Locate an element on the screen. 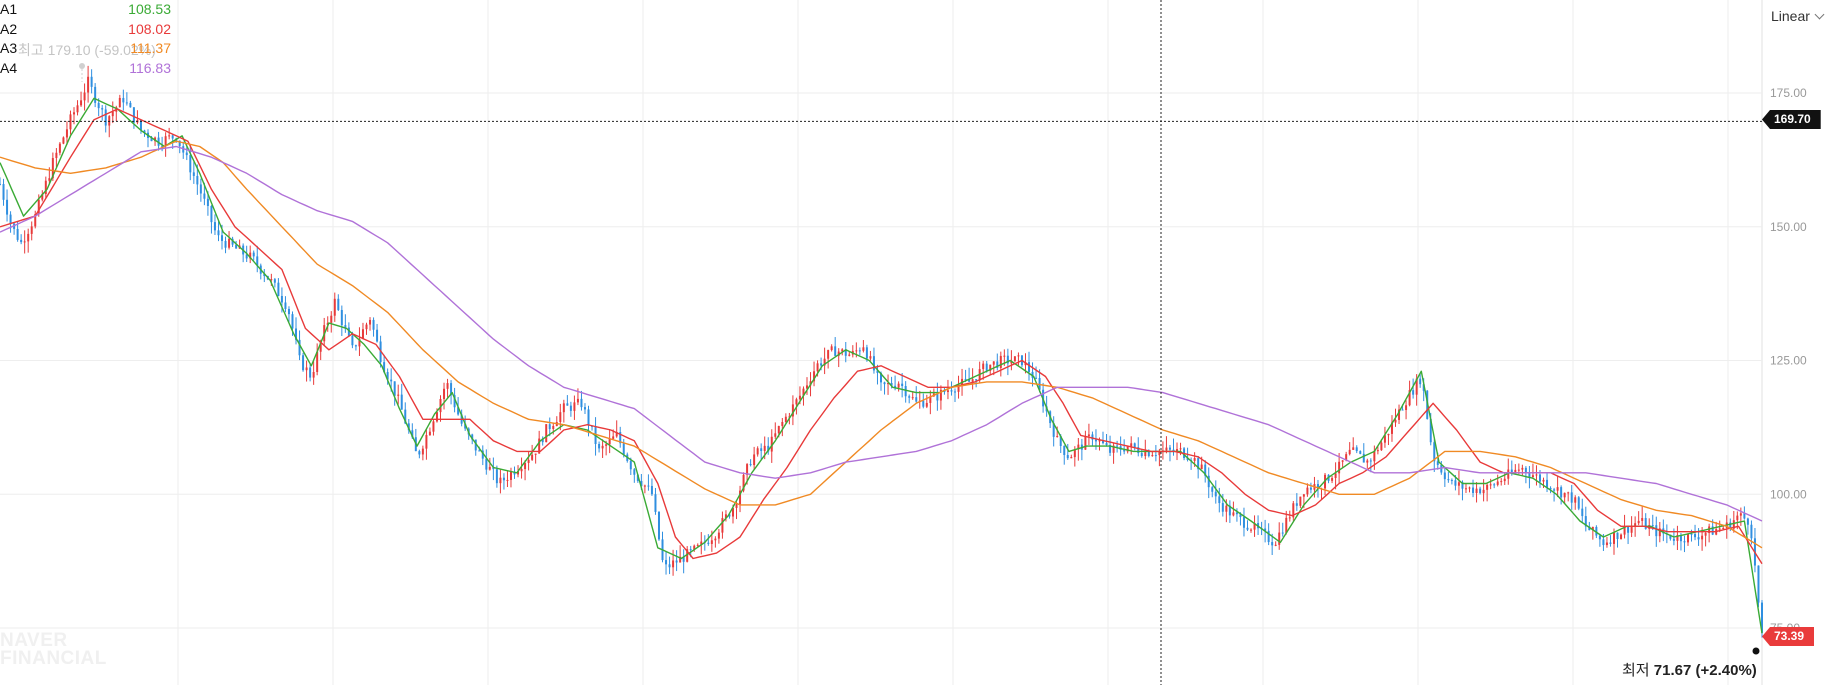 The image size is (1831, 685). scale-dropdown: Linear is located at coordinates (1798, 16).